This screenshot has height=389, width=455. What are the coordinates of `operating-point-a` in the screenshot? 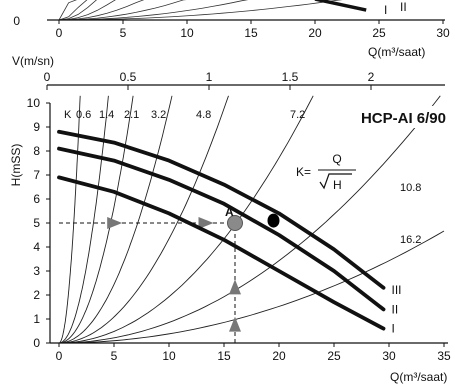 It's located at (235, 223).